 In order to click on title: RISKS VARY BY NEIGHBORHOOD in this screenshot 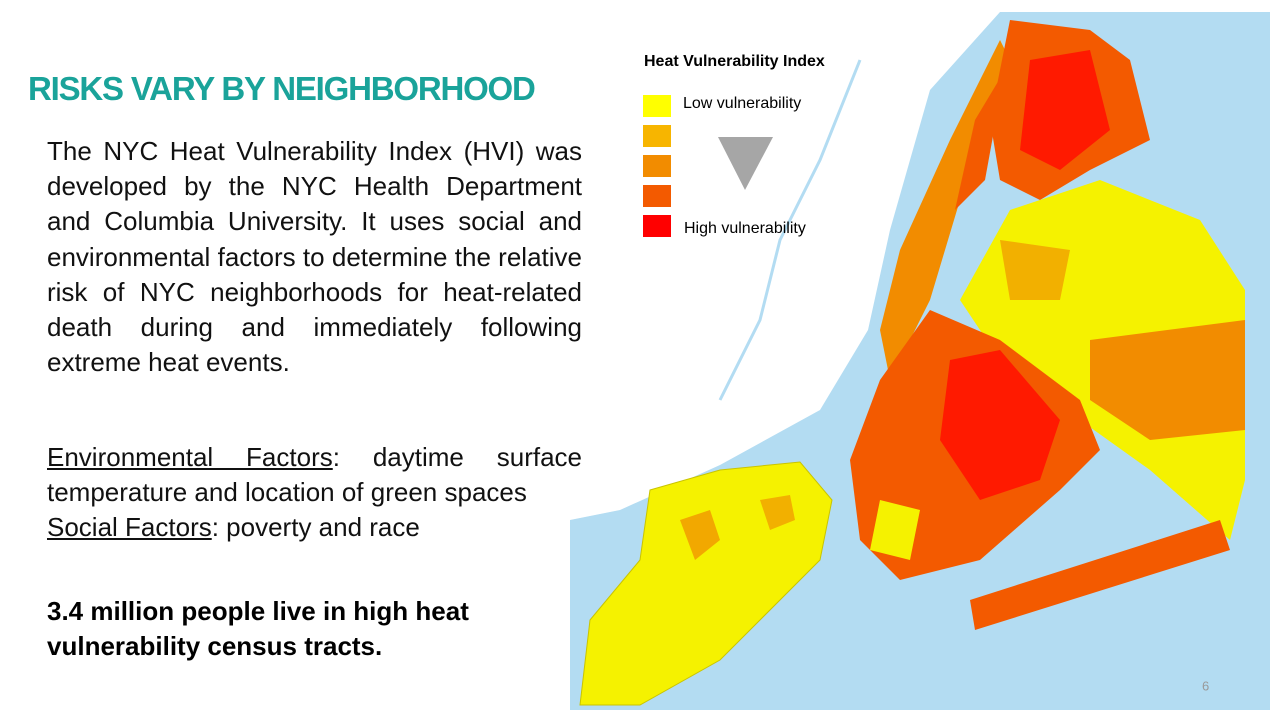, I will do `click(282, 88)`.